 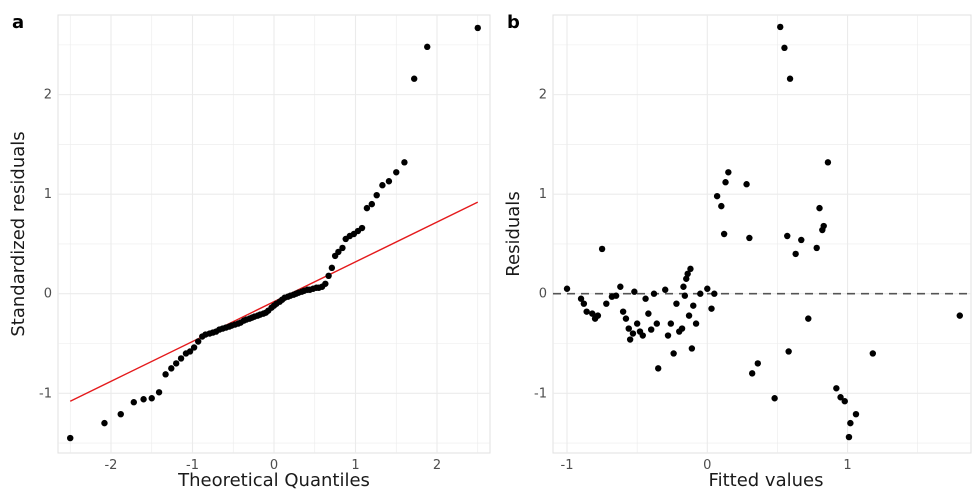 What do you see at coordinates (45, 245) in the screenshot?
I see `panel-a-y-tick-labels: -1 0 1 2` at bounding box center [45, 245].